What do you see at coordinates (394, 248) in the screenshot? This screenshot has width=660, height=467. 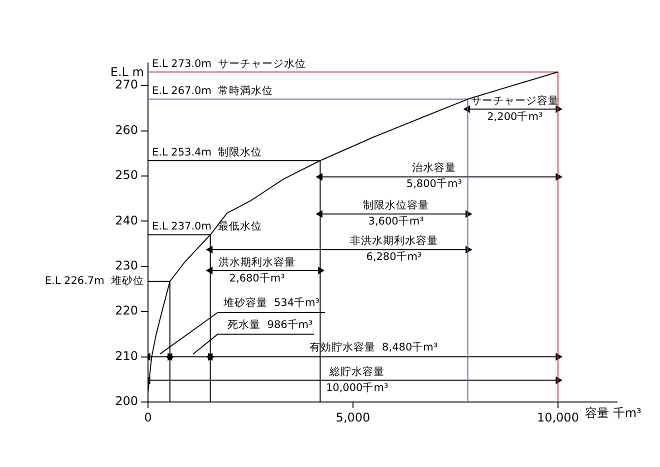 I see `annotation: 非洪水期利水容量 6,280千m³` at bounding box center [394, 248].